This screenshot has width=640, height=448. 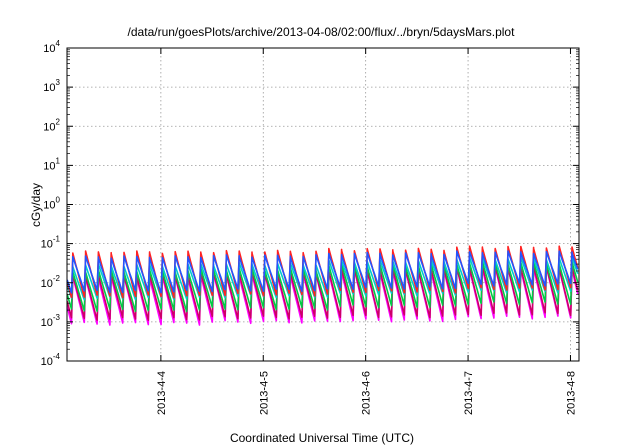 What do you see at coordinates (367, 393) in the screenshot?
I see `x-tick-label: 2013-4-6` at bounding box center [367, 393].